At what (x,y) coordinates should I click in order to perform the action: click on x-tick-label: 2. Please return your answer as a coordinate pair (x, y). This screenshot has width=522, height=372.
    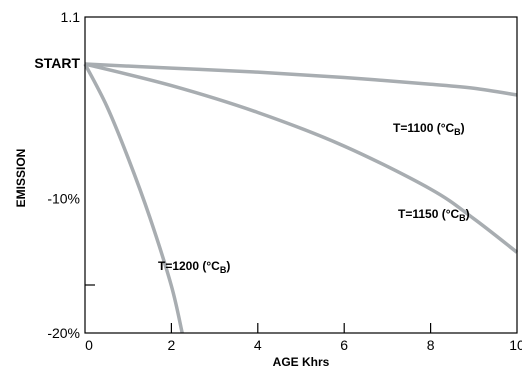
    Looking at the image, I should click on (172, 345).